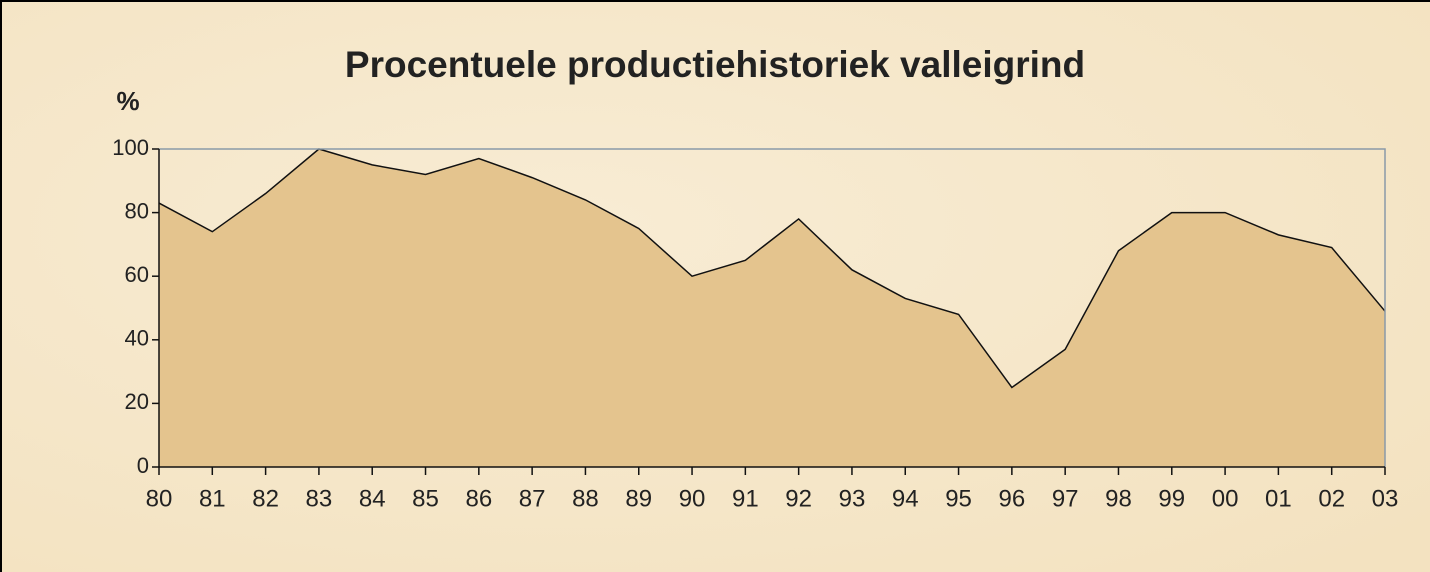 The image size is (1430, 572). What do you see at coordinates (143, 465) in the screenshot?
I see `y-tick-label: 0` at bounding box center [143, 465].